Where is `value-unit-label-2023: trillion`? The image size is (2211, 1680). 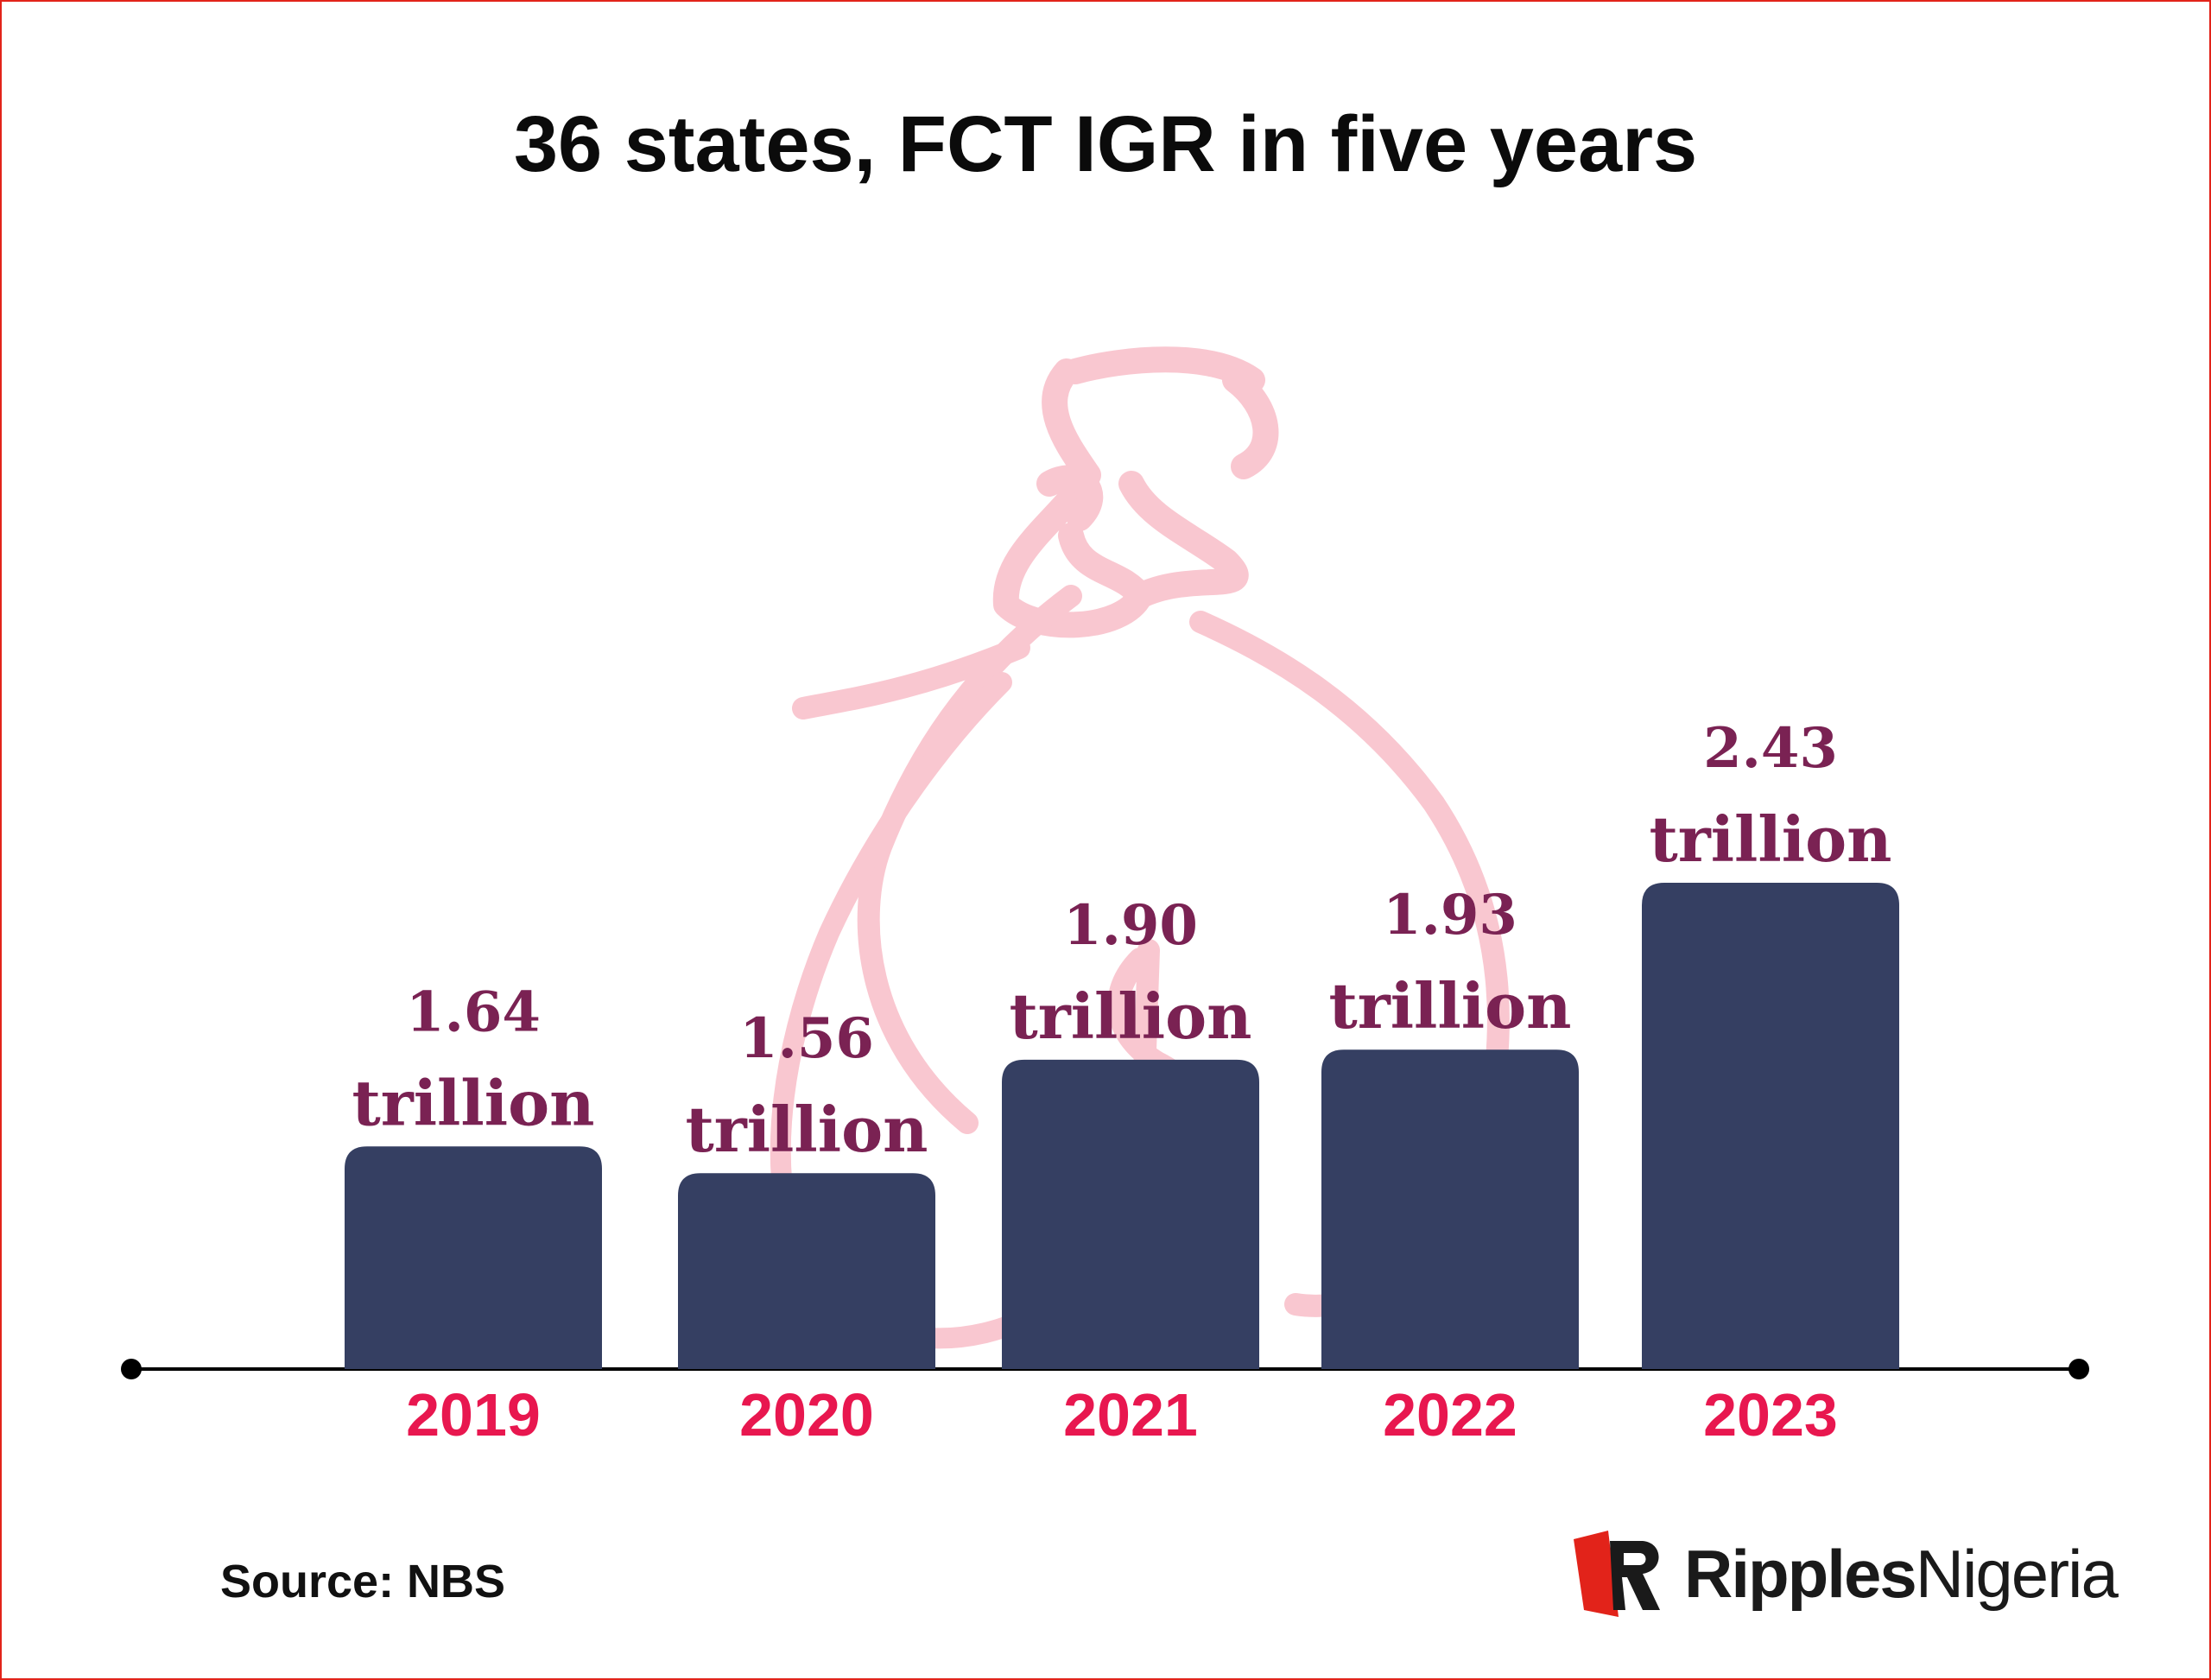 value-unit-label-2023: trillion is located at coordinates (1771, 839).